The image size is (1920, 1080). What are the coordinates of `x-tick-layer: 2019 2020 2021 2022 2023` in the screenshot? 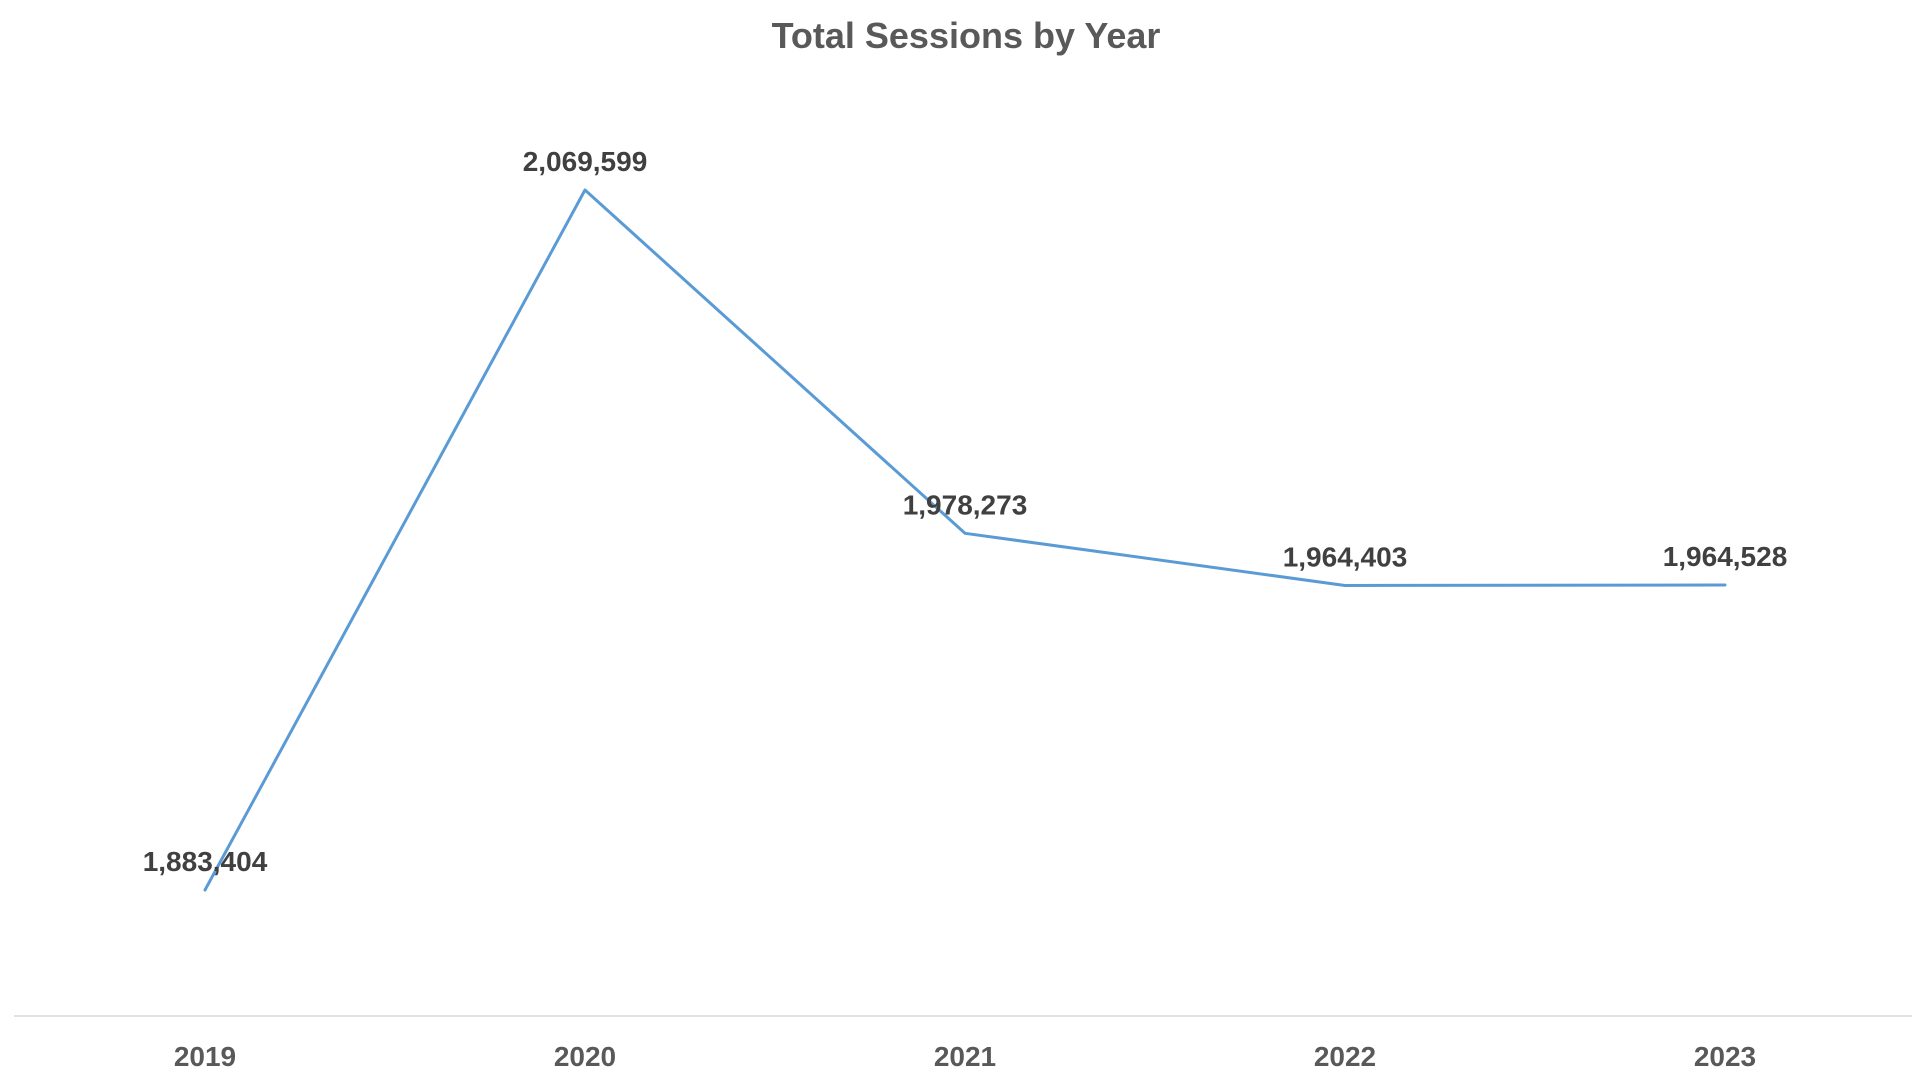 It's located at (965, 1056).